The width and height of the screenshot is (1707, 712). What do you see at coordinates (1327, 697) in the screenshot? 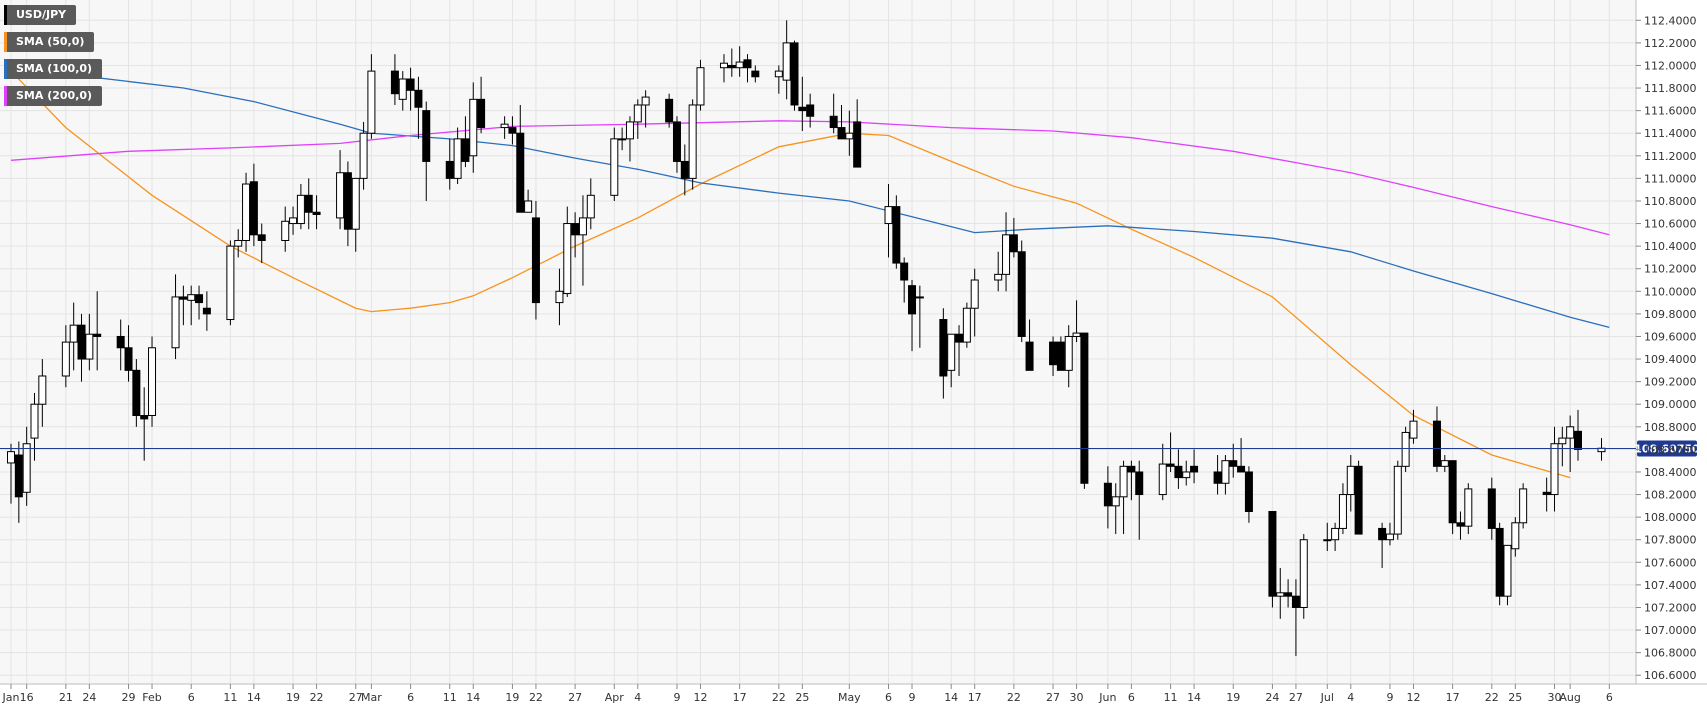
I see `x-tick-label: Jul` at bounding box center [1327, 697].